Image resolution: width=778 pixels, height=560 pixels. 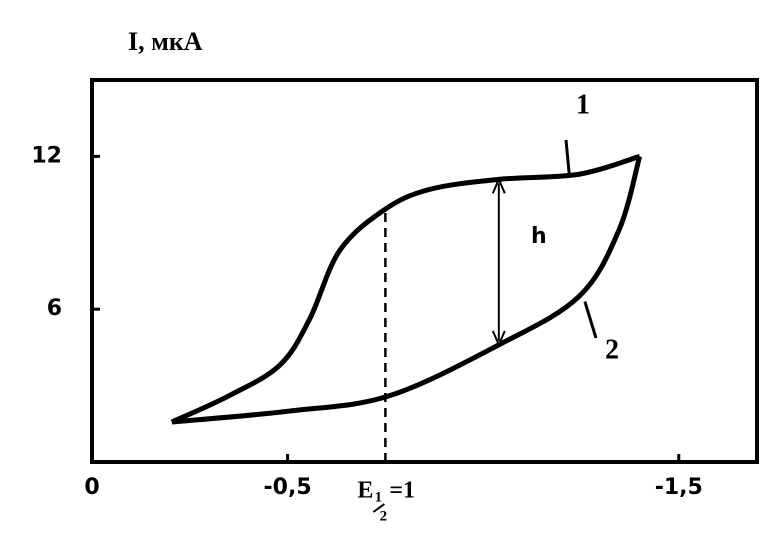 What do you see at coordinates (539, 236) in the screenshot?
I see `h-label: h` at bounding box center [539, 236].